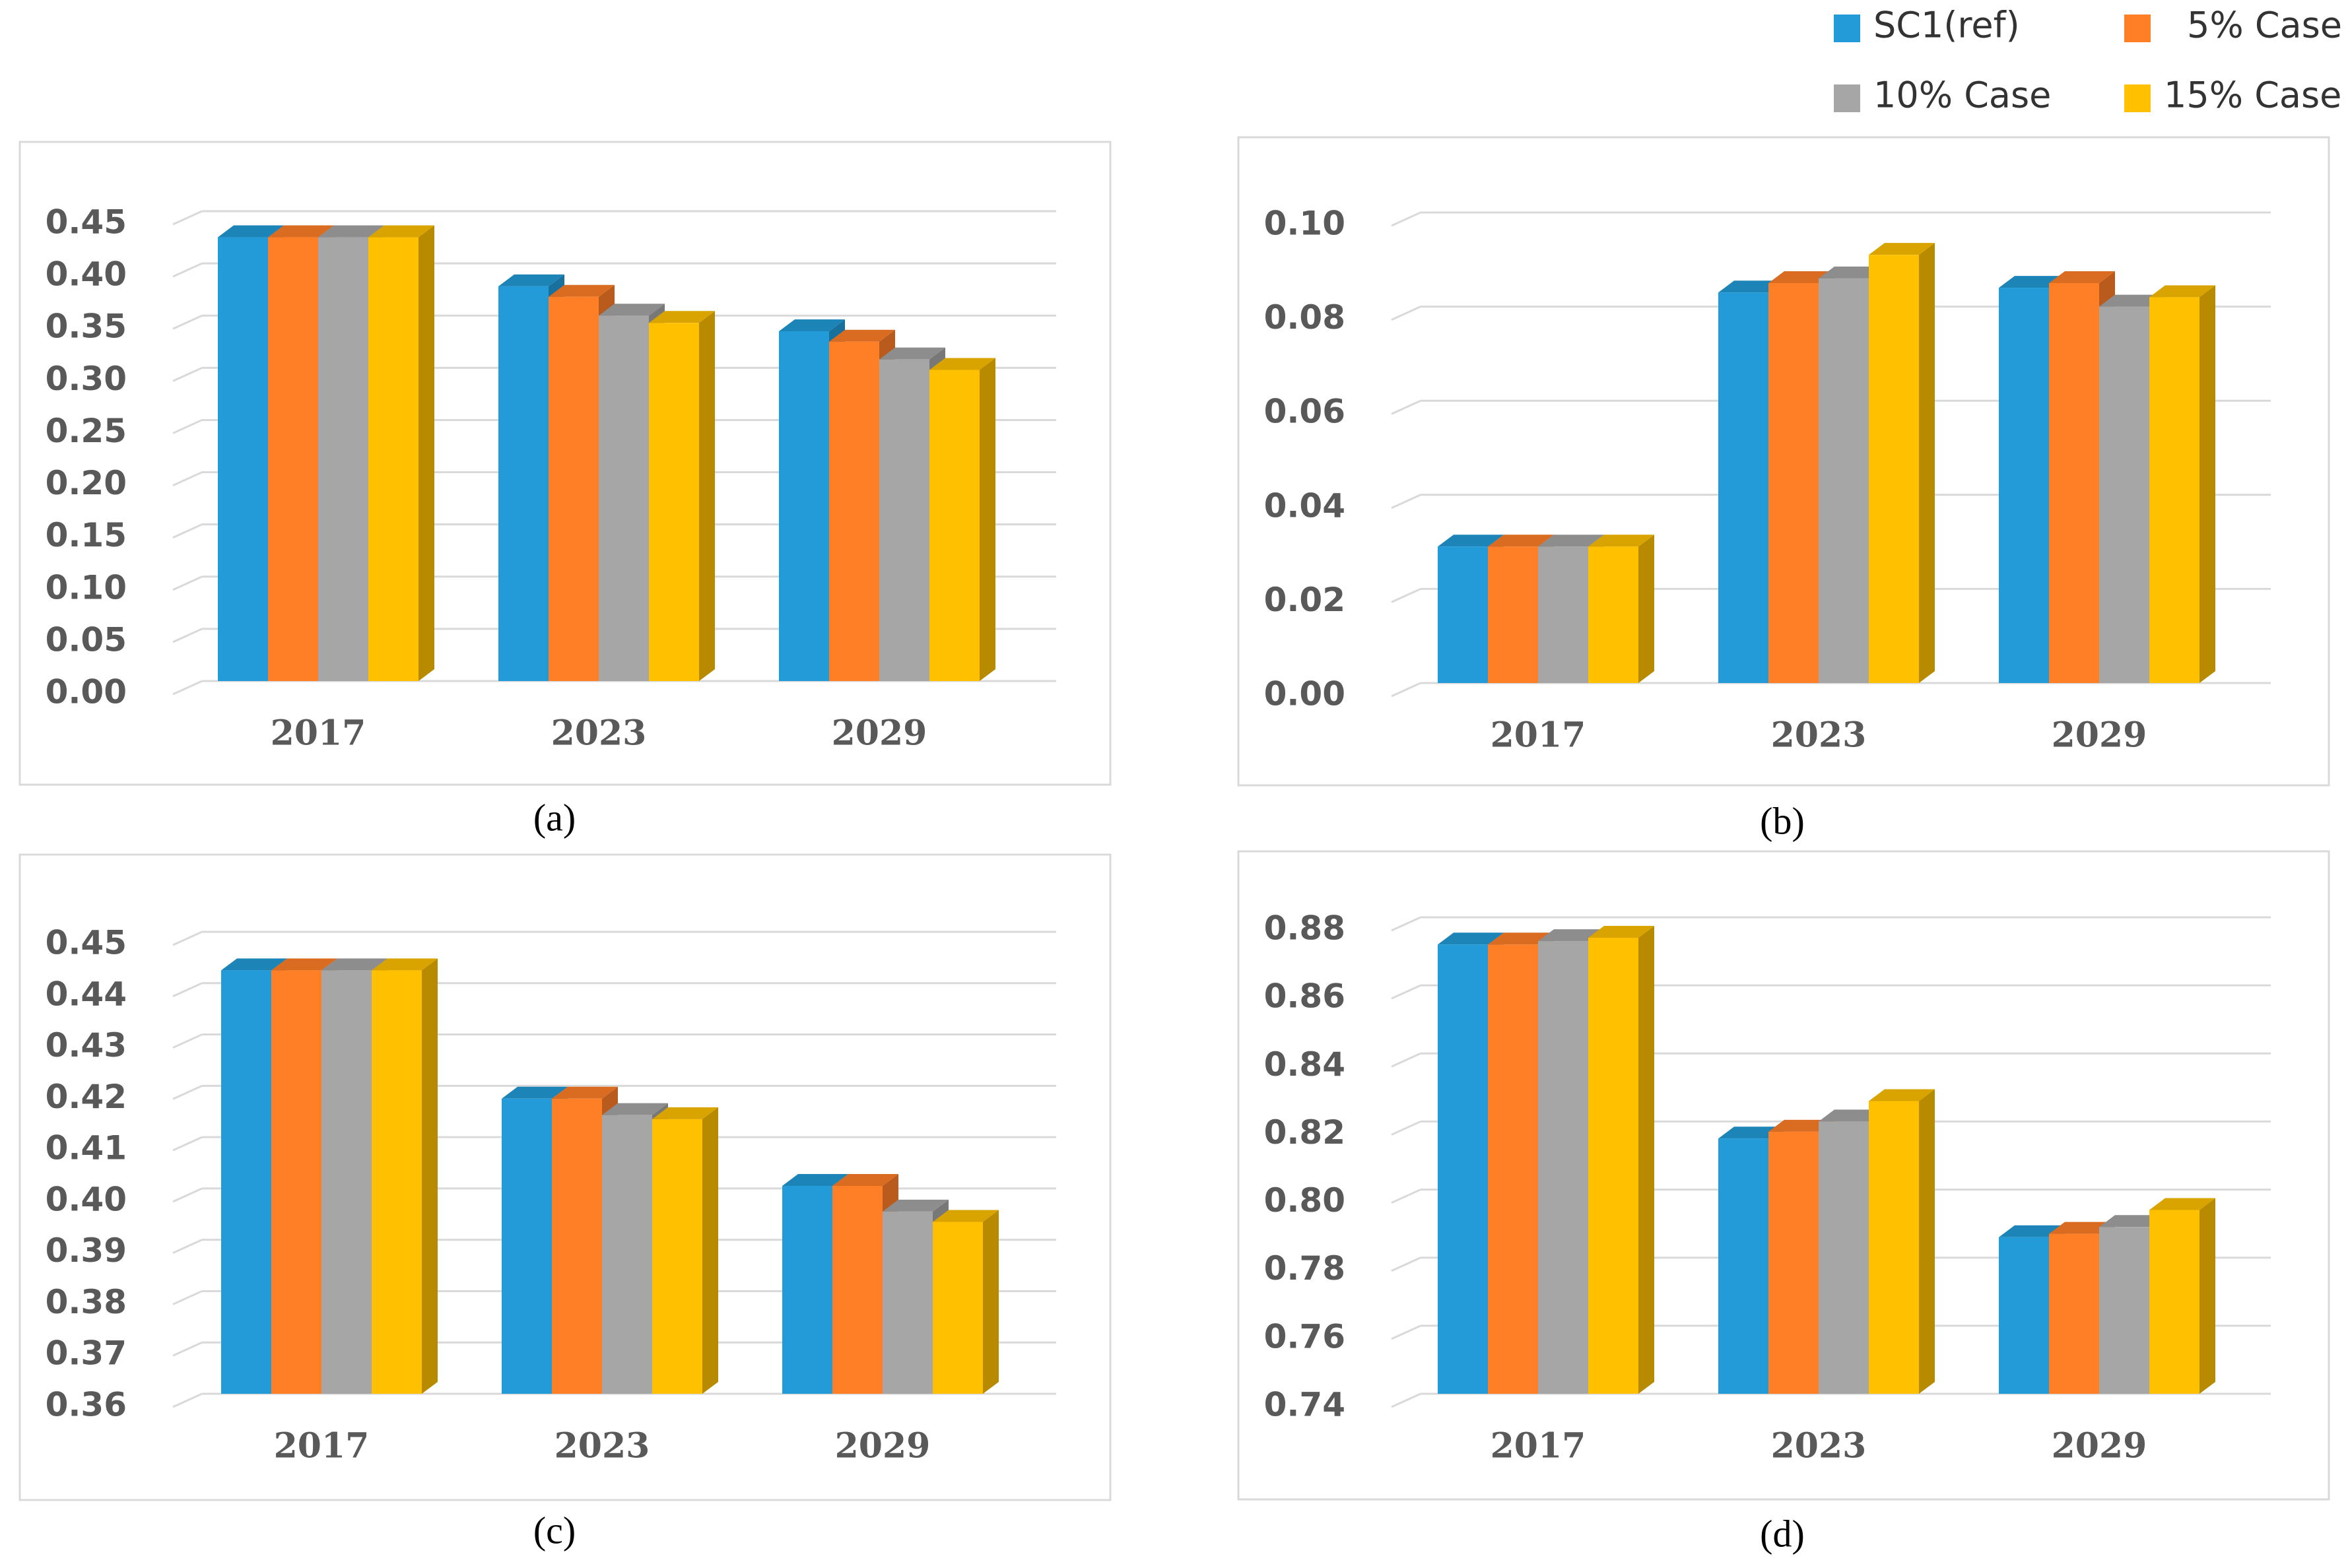  What do you see at coordinates (86, 1148) in the screenshot?
I see `y-tick-label: 0.41` at bounding box center [86, 1148].